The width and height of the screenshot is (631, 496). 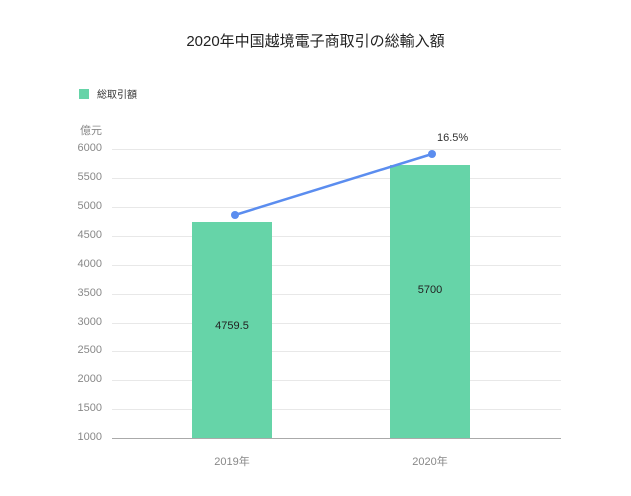 What do you see at coordinates (430, 301) in the screenshot?
I see `bar-2020` at bounding box center [430, 301].